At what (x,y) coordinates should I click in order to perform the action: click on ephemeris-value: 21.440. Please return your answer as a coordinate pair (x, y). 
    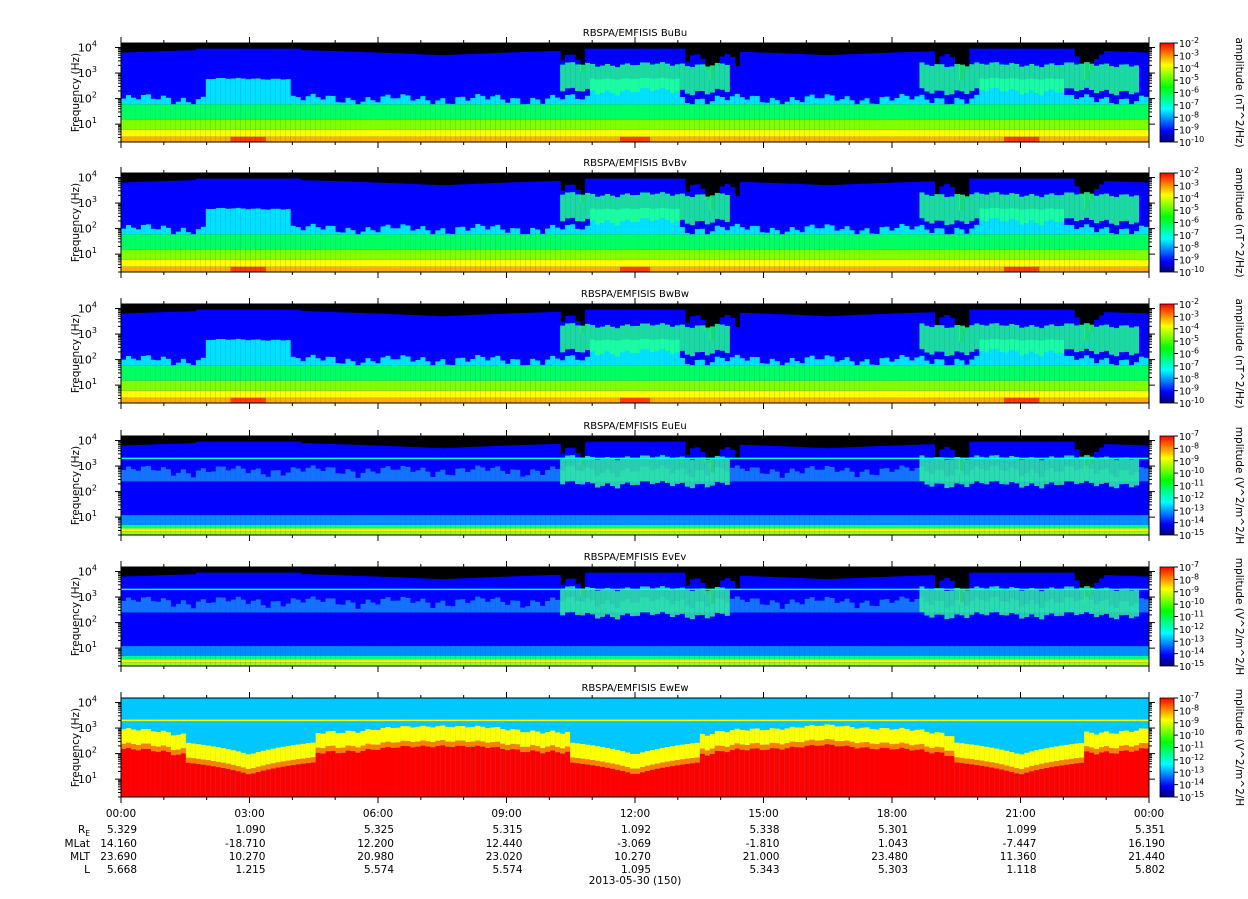
    Looking at the image, I should click on (1146, 857).